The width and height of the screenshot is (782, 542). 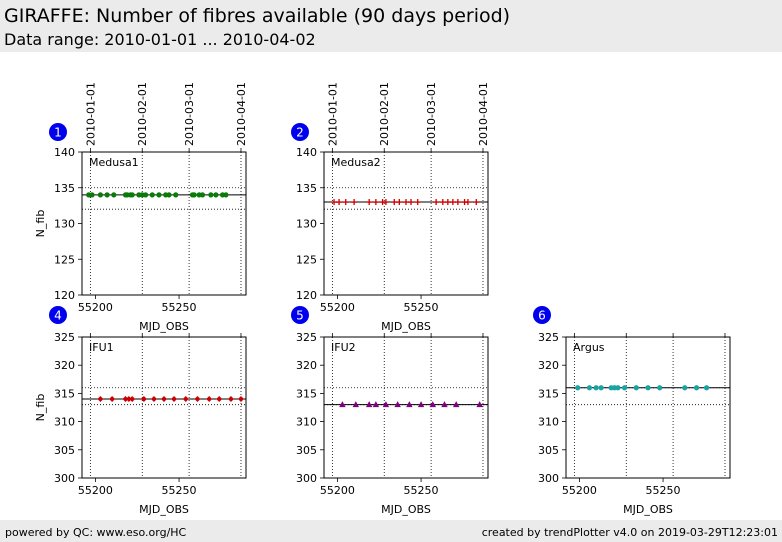 I want to click on panel-label: Argus, so click(x=589, y=347).